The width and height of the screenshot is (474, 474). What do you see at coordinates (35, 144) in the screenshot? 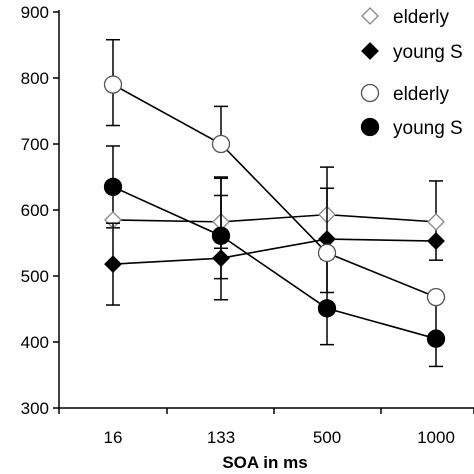
I see `y-tick-label: 700` at bounding box center [35, 144].